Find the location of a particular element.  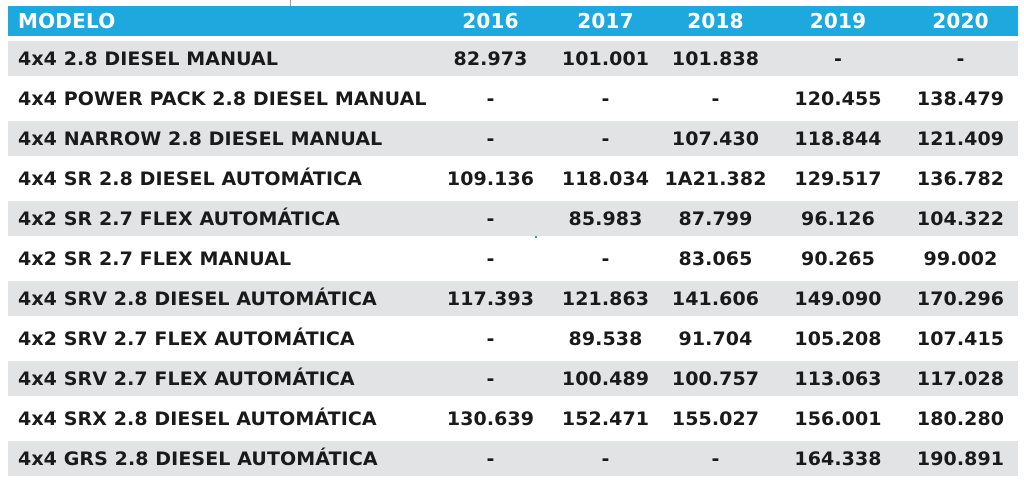

value-cell-2019: 113.063 is located at coordinates (838, 378).